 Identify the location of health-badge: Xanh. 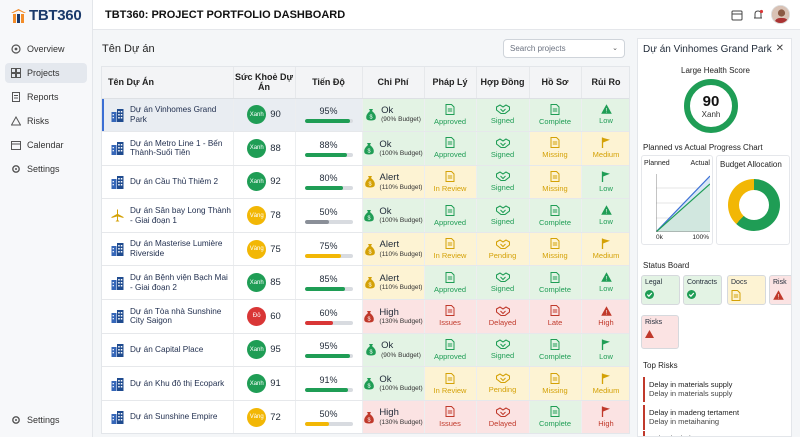
(257, 283).